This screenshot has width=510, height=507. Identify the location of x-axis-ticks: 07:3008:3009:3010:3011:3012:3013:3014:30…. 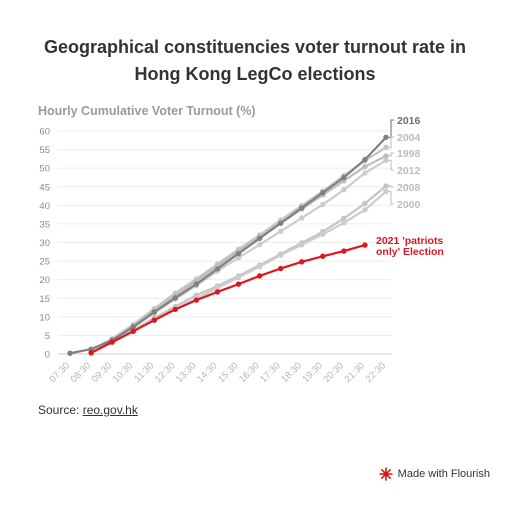
(218, 372).